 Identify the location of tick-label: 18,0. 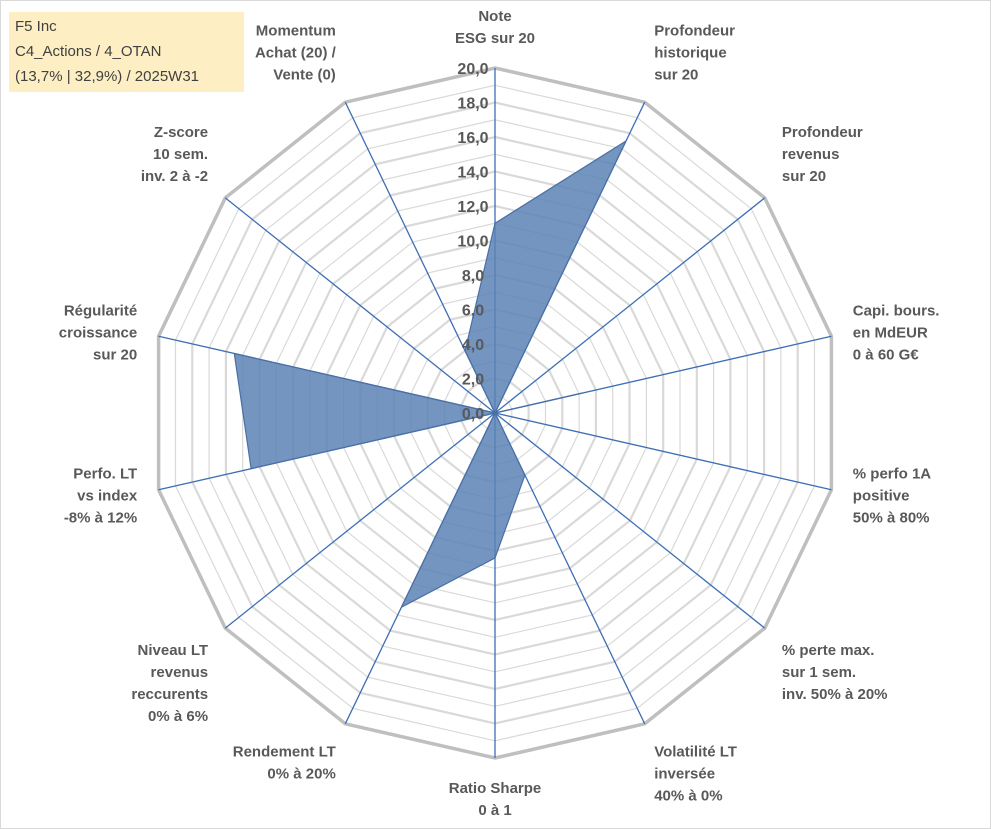
(472, 104).